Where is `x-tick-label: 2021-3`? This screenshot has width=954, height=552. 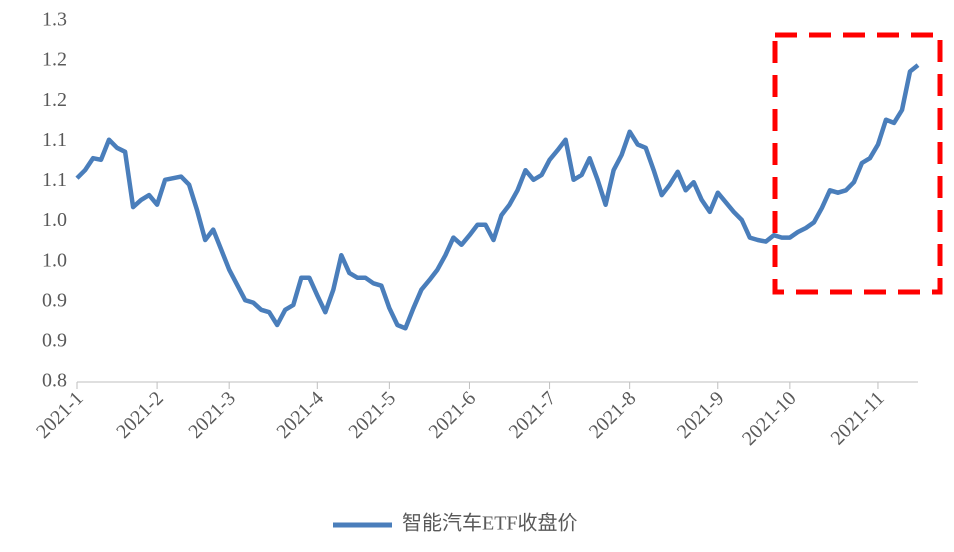
x-tick-label: 2021-3 is located at coordinates (212, 415).